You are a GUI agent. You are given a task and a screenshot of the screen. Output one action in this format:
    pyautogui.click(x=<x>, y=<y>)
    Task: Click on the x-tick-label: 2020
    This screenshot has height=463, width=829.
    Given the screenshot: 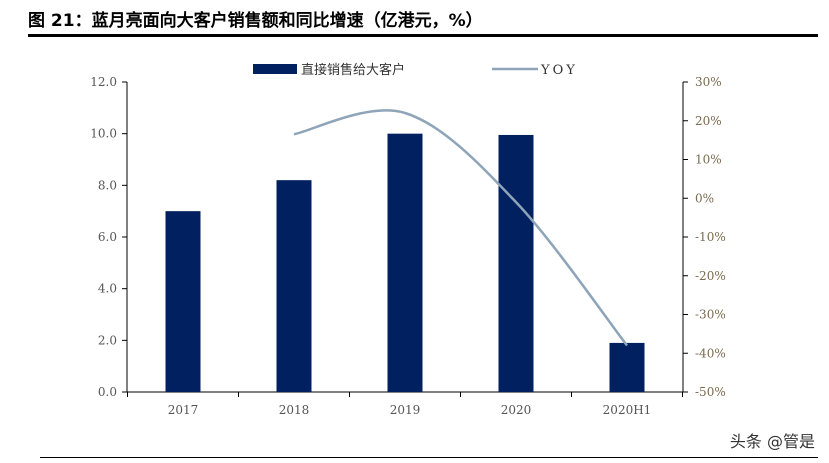 What is the action you would take?
    pyautogui.click(x=516, y=410)
    